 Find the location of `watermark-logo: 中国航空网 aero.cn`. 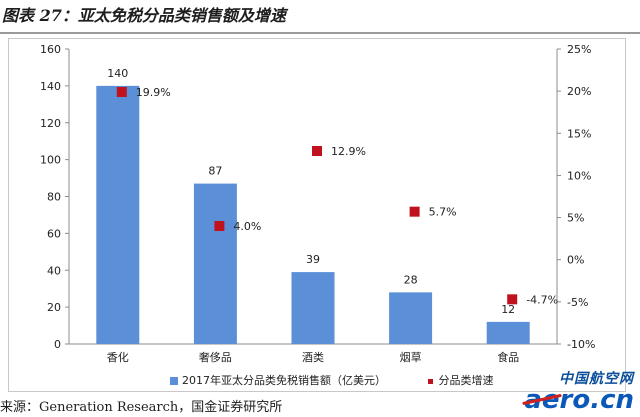

watermark-logo: 中国航空网 aero.cn is located at coordinates (578, 390).